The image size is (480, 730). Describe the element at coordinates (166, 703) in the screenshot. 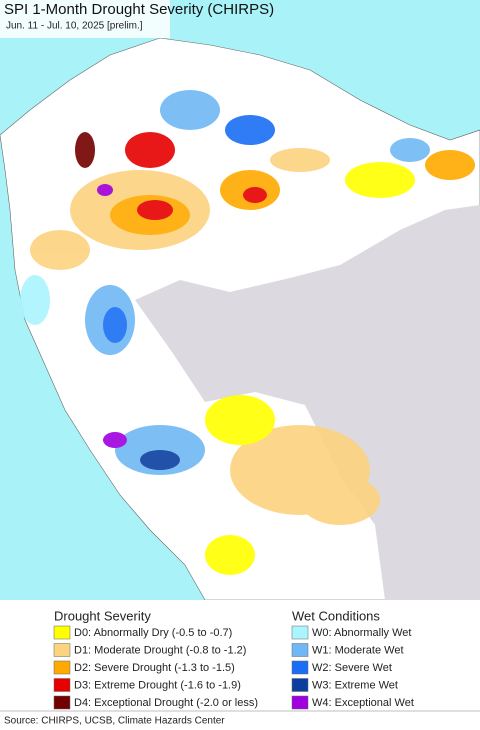

I see `legend-label: D4: Exceptional Drought (-2.0 or less)` at that location.